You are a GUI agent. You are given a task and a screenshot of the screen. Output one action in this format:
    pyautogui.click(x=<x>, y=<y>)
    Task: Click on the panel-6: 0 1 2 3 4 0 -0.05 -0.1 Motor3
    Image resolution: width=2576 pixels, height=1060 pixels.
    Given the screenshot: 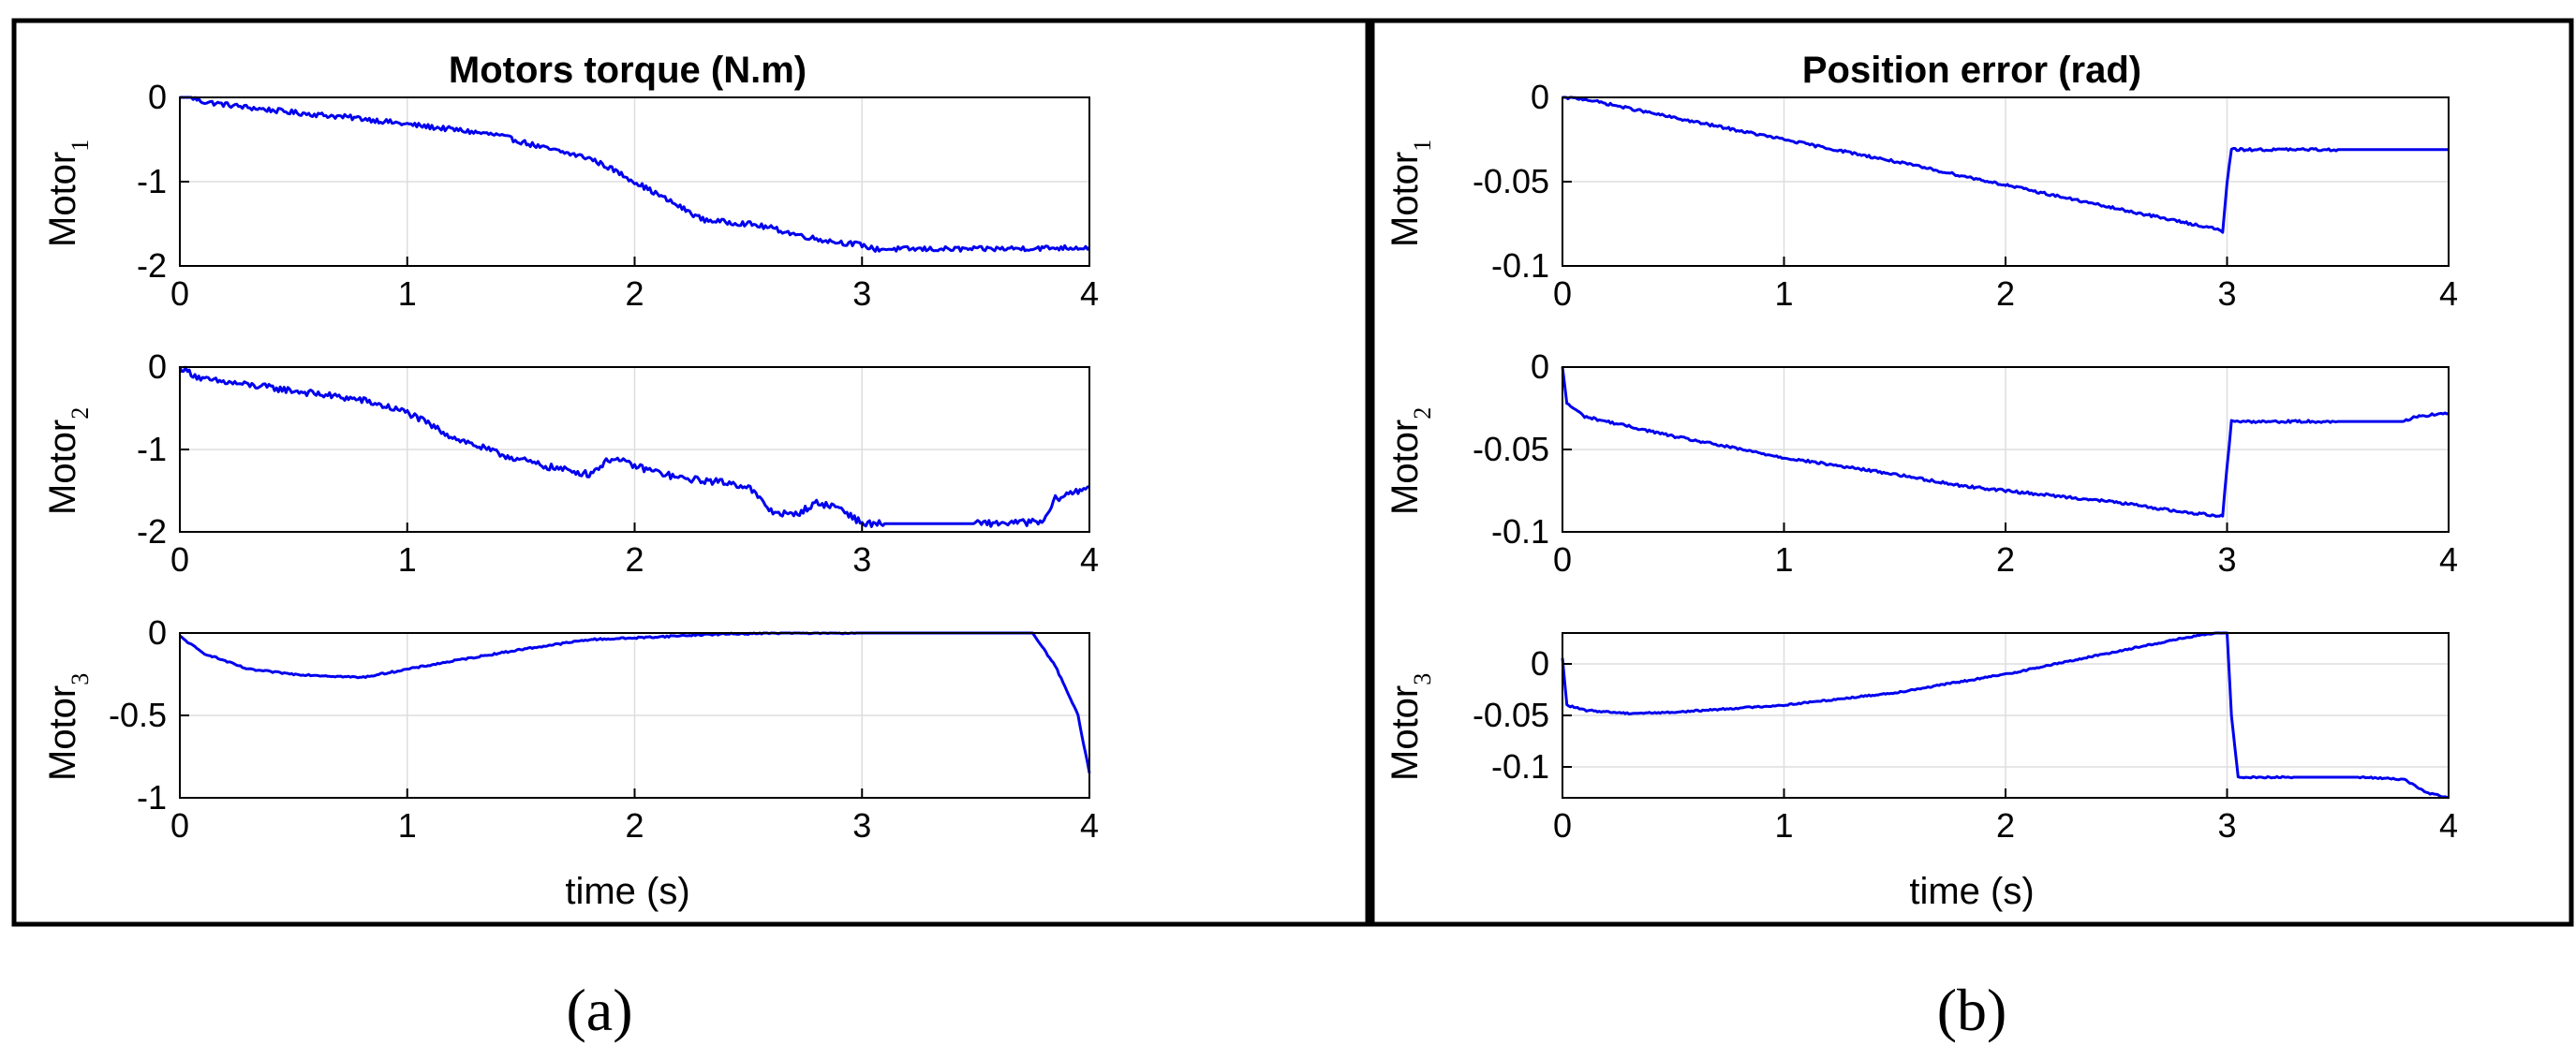 What is the action you would take?
    pyautogui.click(x=1921, y=738)
    